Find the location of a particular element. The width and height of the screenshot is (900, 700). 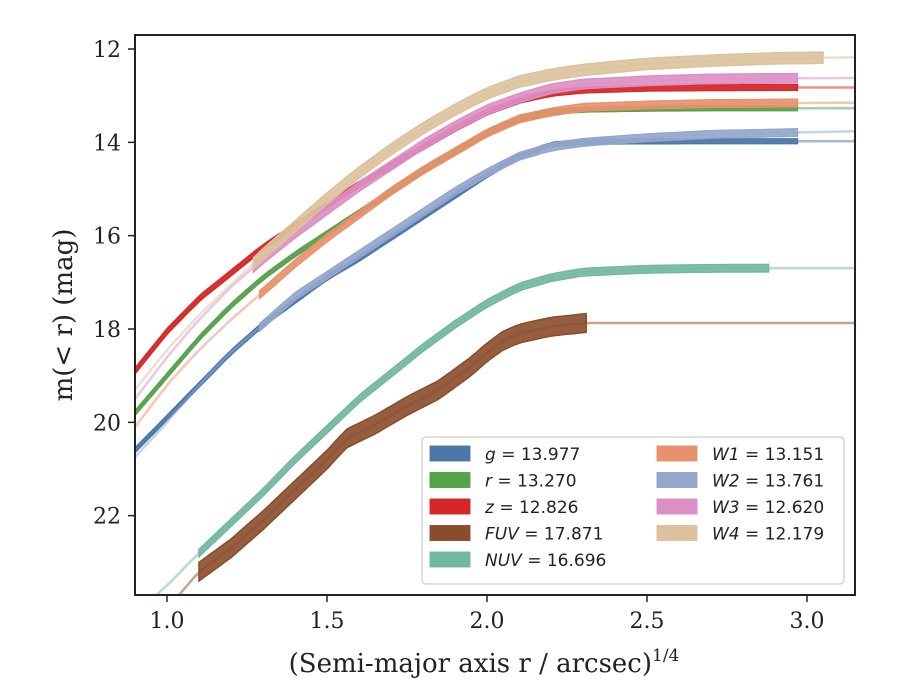

legend-item-r: r = 13.270 is located at coordinates (503, 482).